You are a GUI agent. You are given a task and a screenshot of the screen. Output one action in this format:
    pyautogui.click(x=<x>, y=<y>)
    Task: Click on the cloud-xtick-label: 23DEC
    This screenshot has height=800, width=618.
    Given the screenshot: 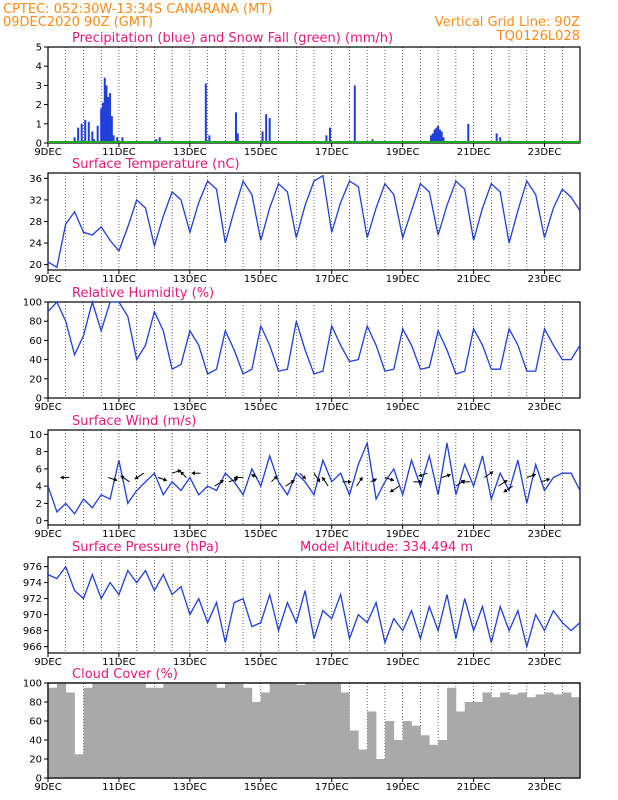 What is the action you would take?
    pyautogui.click(x=545, y=787)
    